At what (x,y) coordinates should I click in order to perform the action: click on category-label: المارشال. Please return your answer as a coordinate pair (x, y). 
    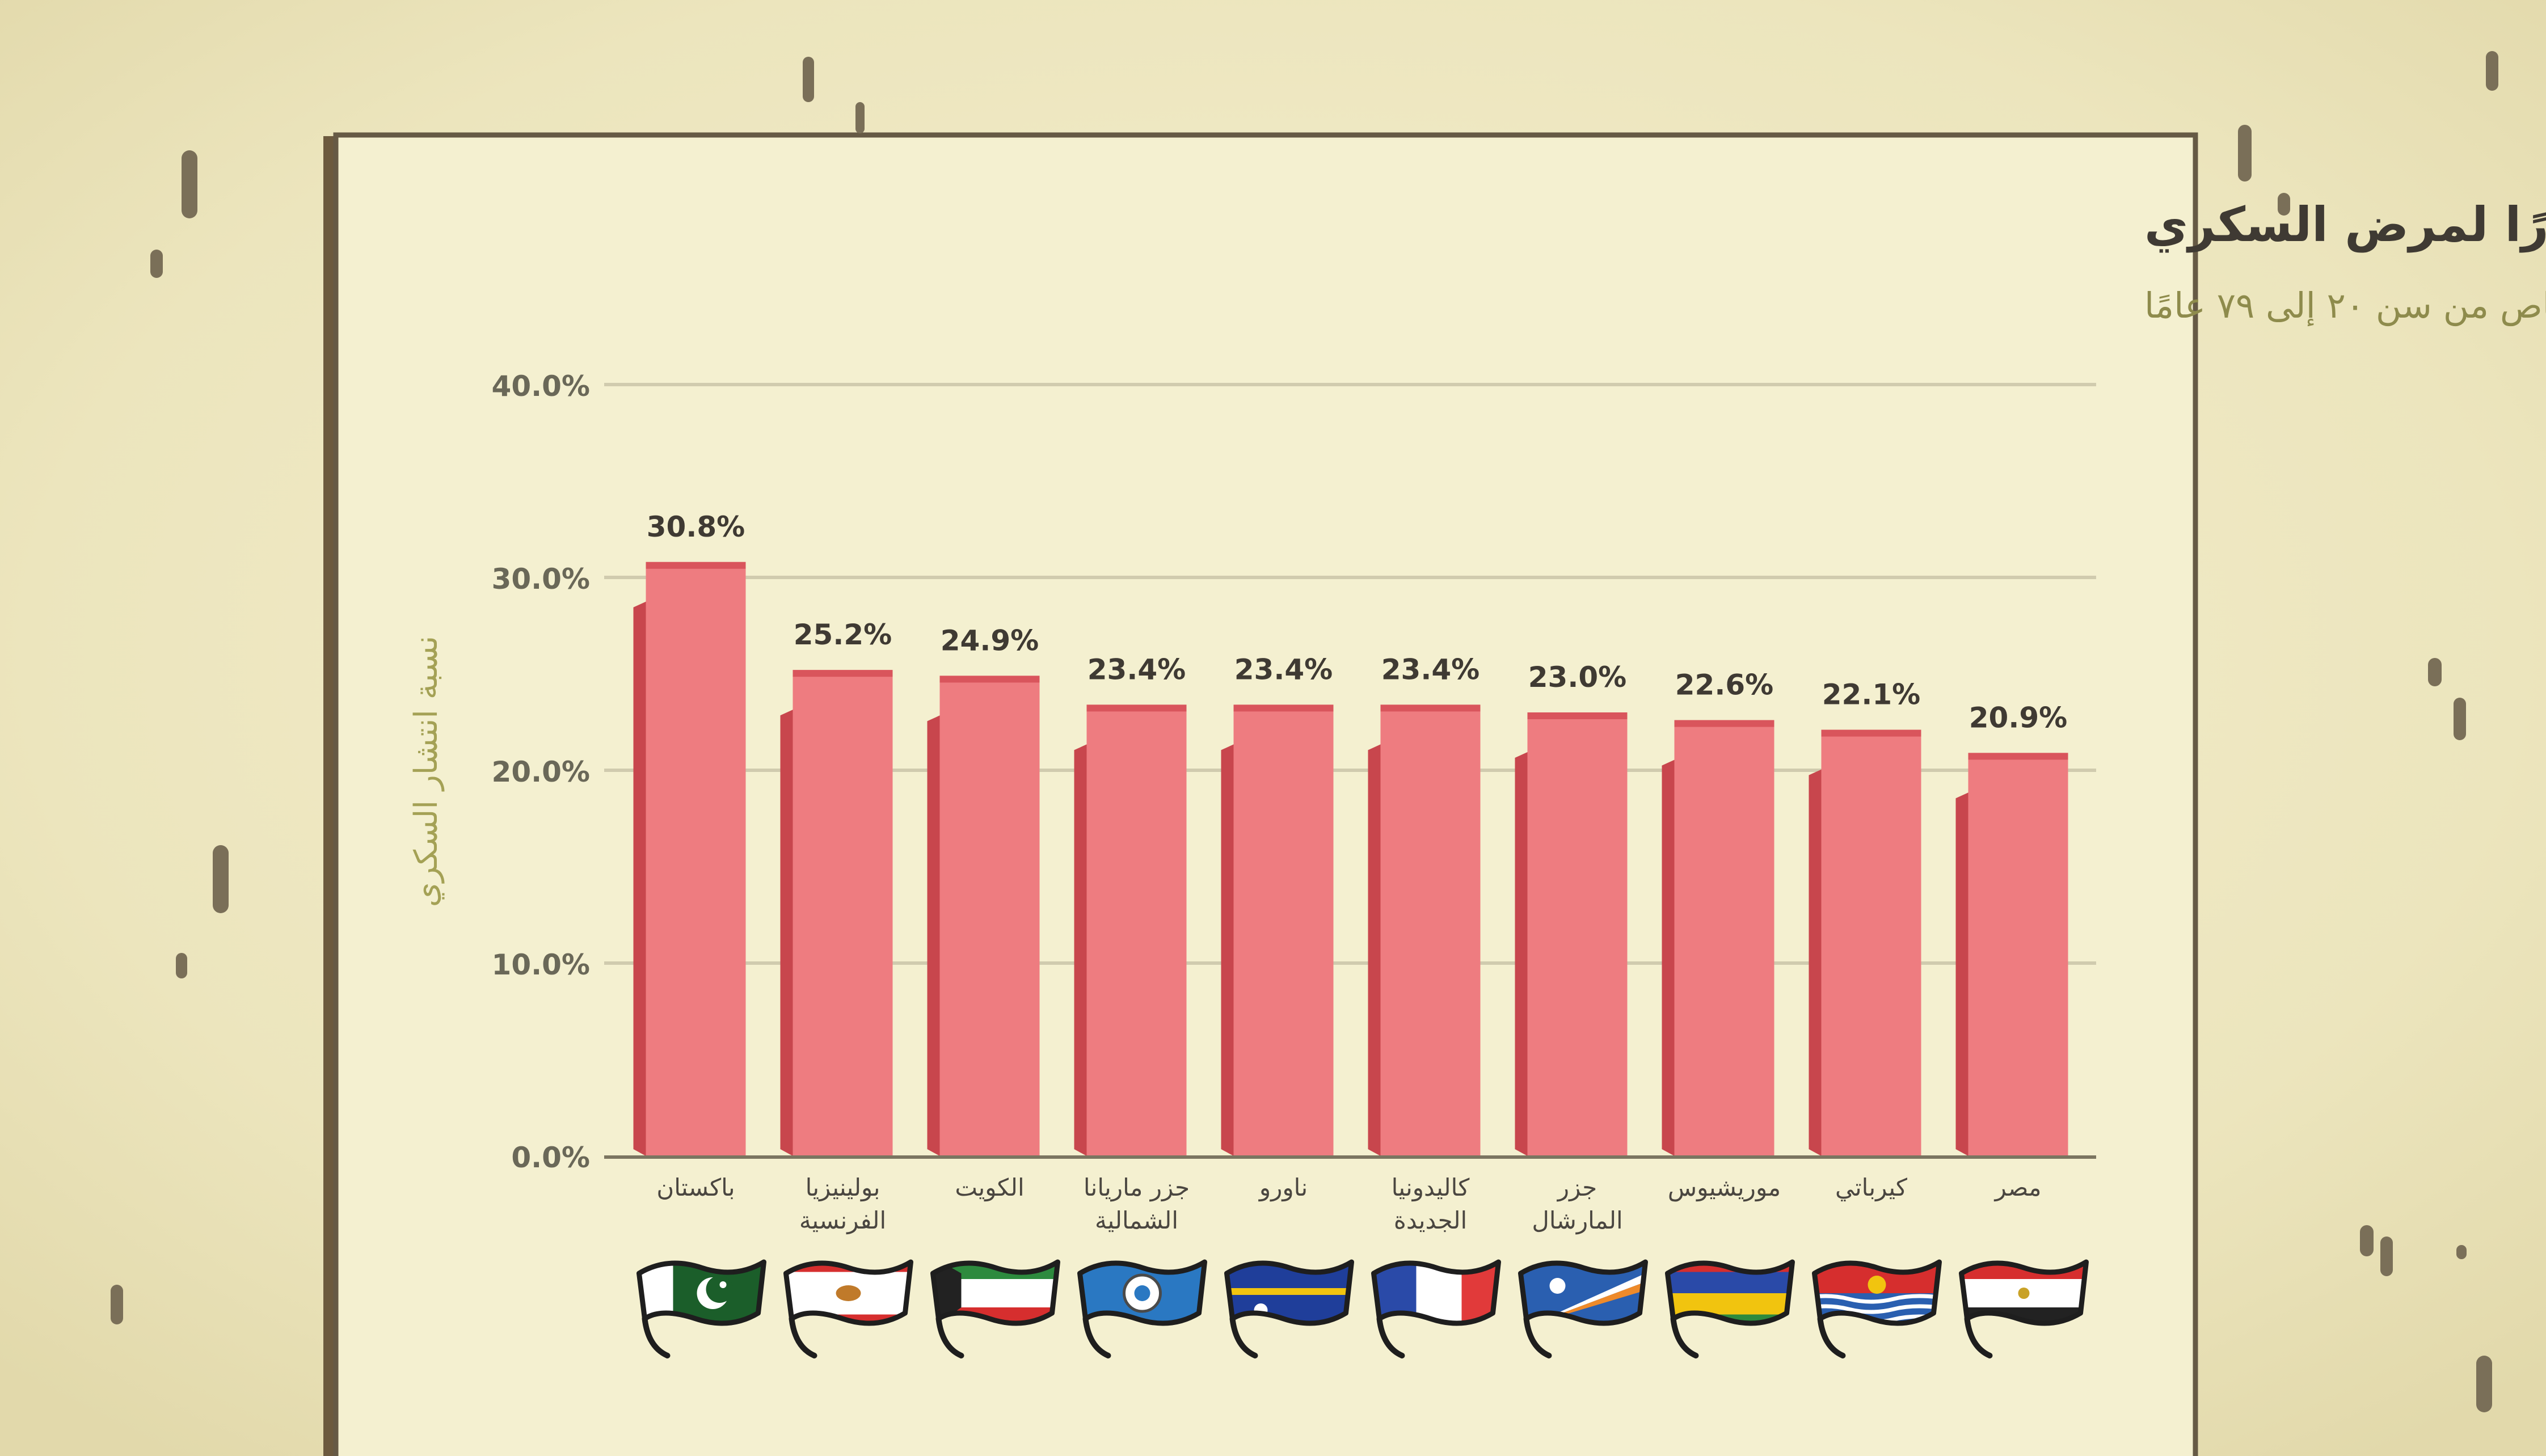
    Looking at the image, I should click on (1577, 1220).